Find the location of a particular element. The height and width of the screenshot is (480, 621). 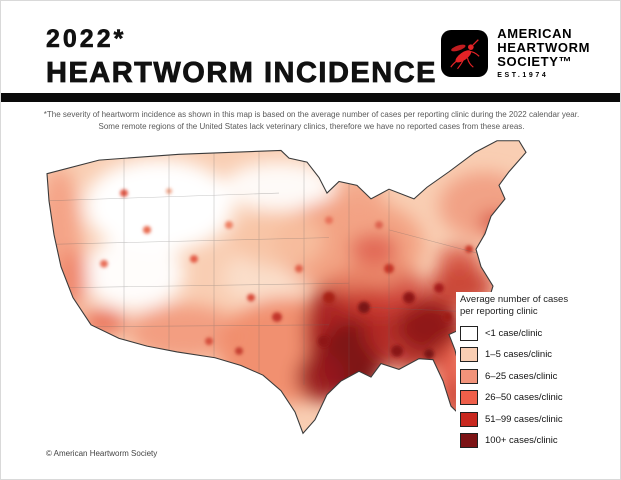

year-title: 2022* is located at coordinates (86, 39).